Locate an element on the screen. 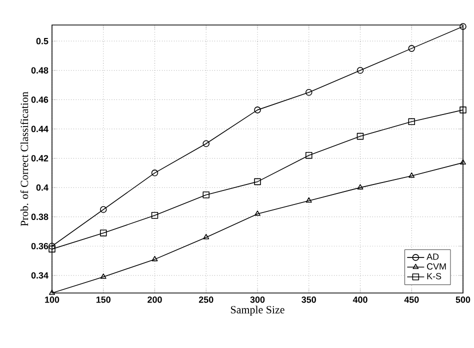 The width and height of the screenshot is (474, 348). x-tick-label: 150 is located at coordinates (103, 299).